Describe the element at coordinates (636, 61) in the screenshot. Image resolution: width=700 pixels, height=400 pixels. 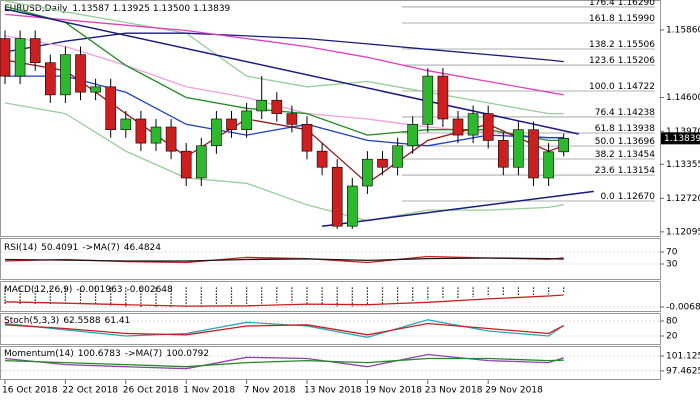
I see `fib-price: 1.15206` at that location.